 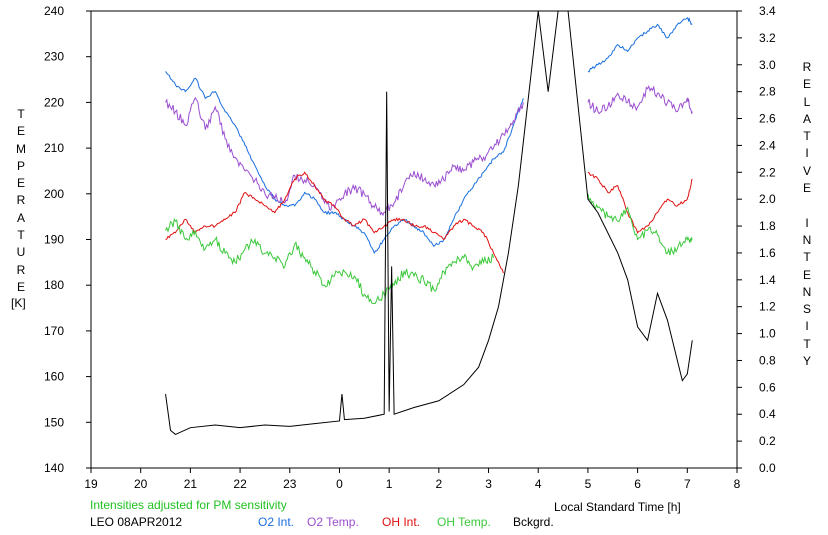 What do you see at coordinates (54, 102) in the screenshot?
I see `y-left-tick-label: 220` at bounding box center [54, 102].